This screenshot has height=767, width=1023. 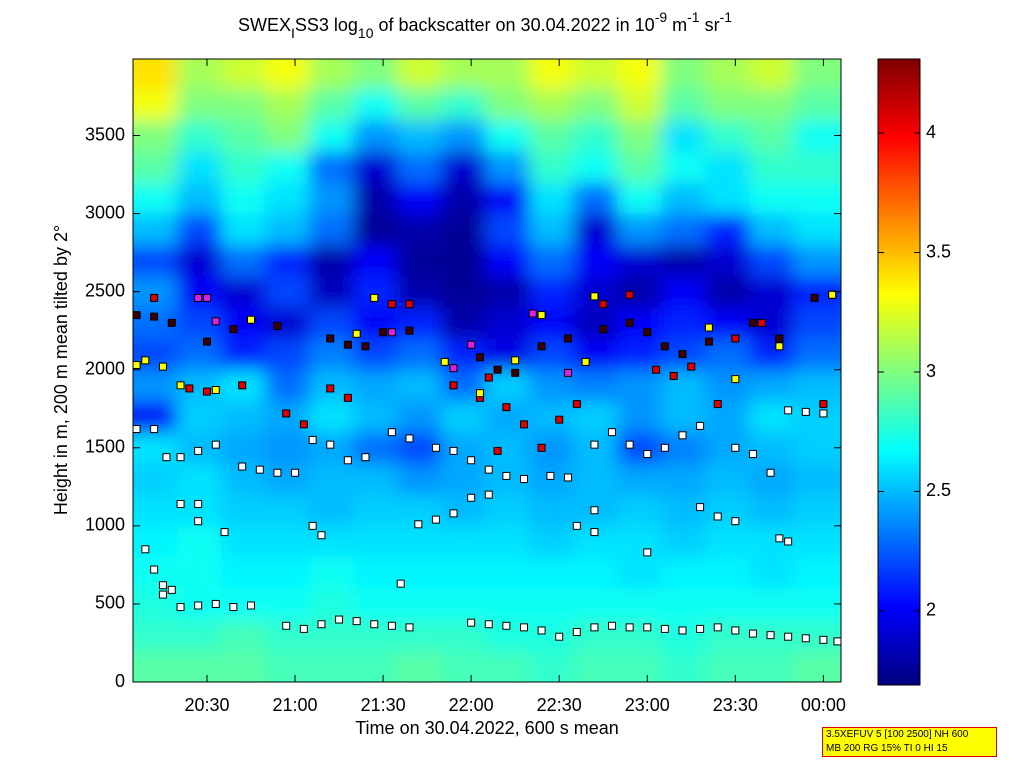 What do you see at coordinates (938, 490) in the screenshot?
I see `colorbar-tick-label: 2.5` at bounding box center [938, 490].